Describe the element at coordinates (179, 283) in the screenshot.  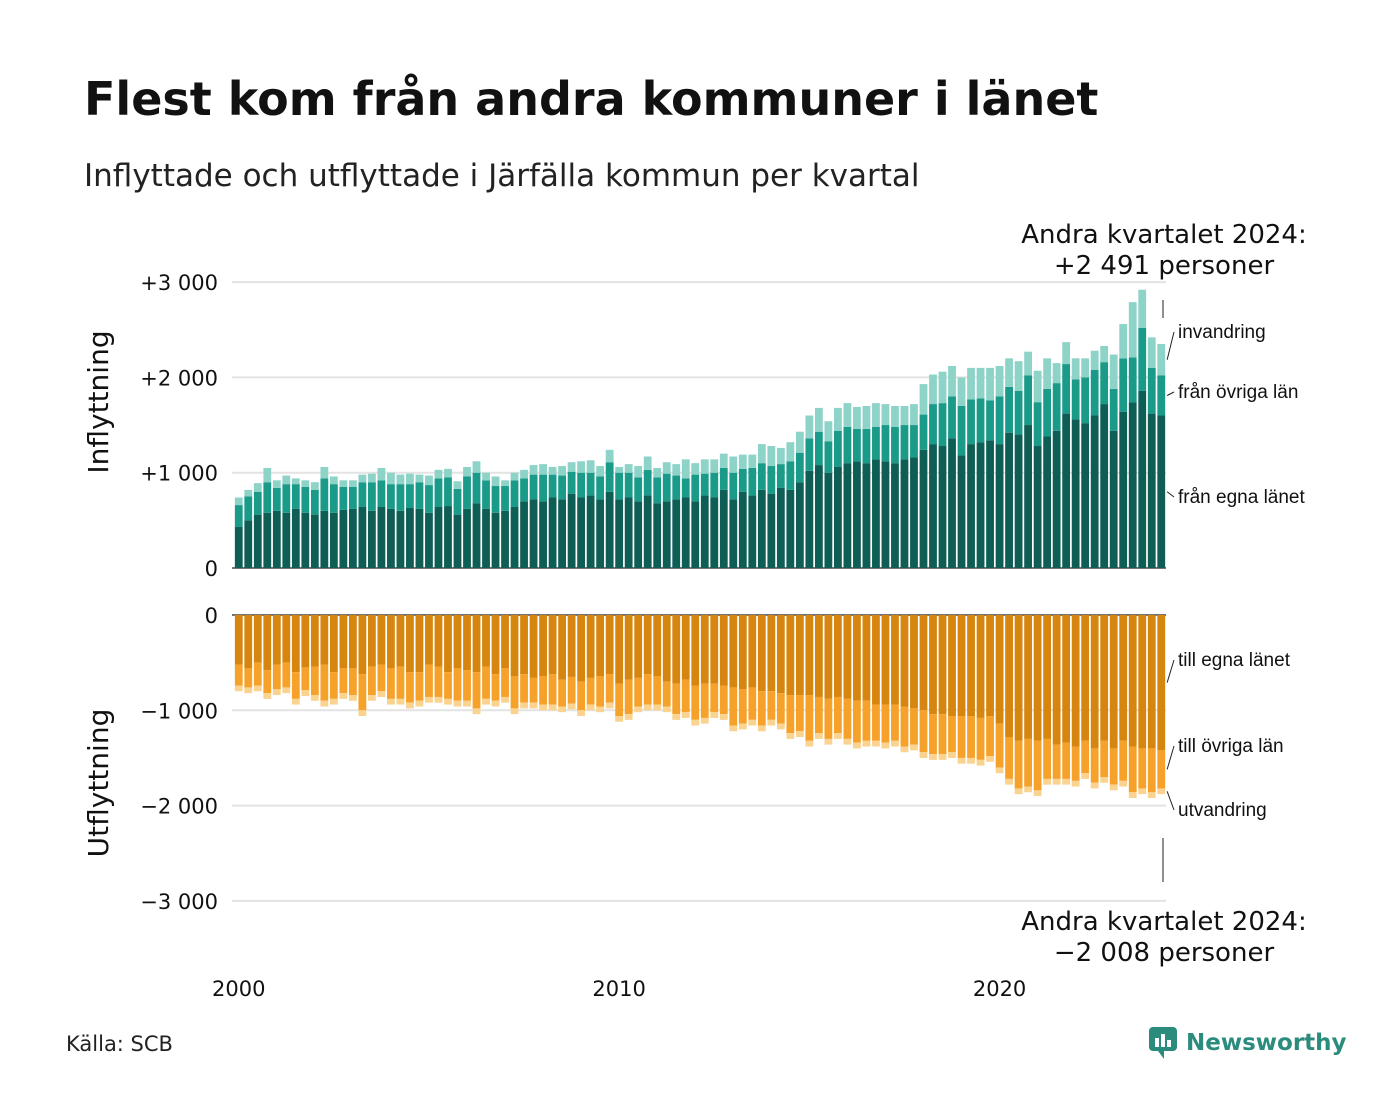
I see `y-tick-label: +3 000` at that location.